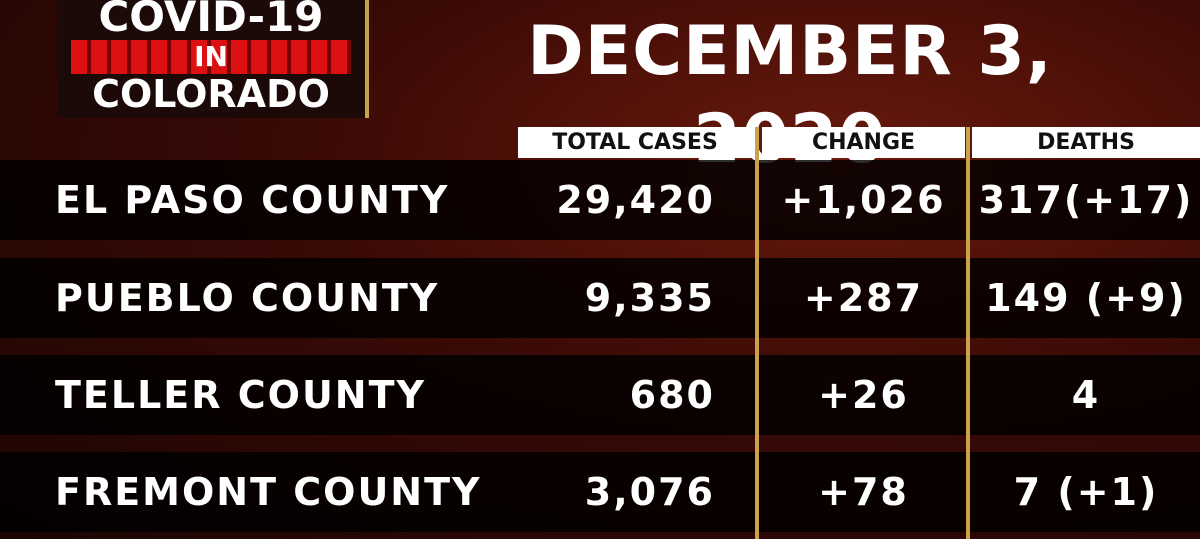  I want to click on logo: COVID-19 IN COLORADO, so click(211, 59).